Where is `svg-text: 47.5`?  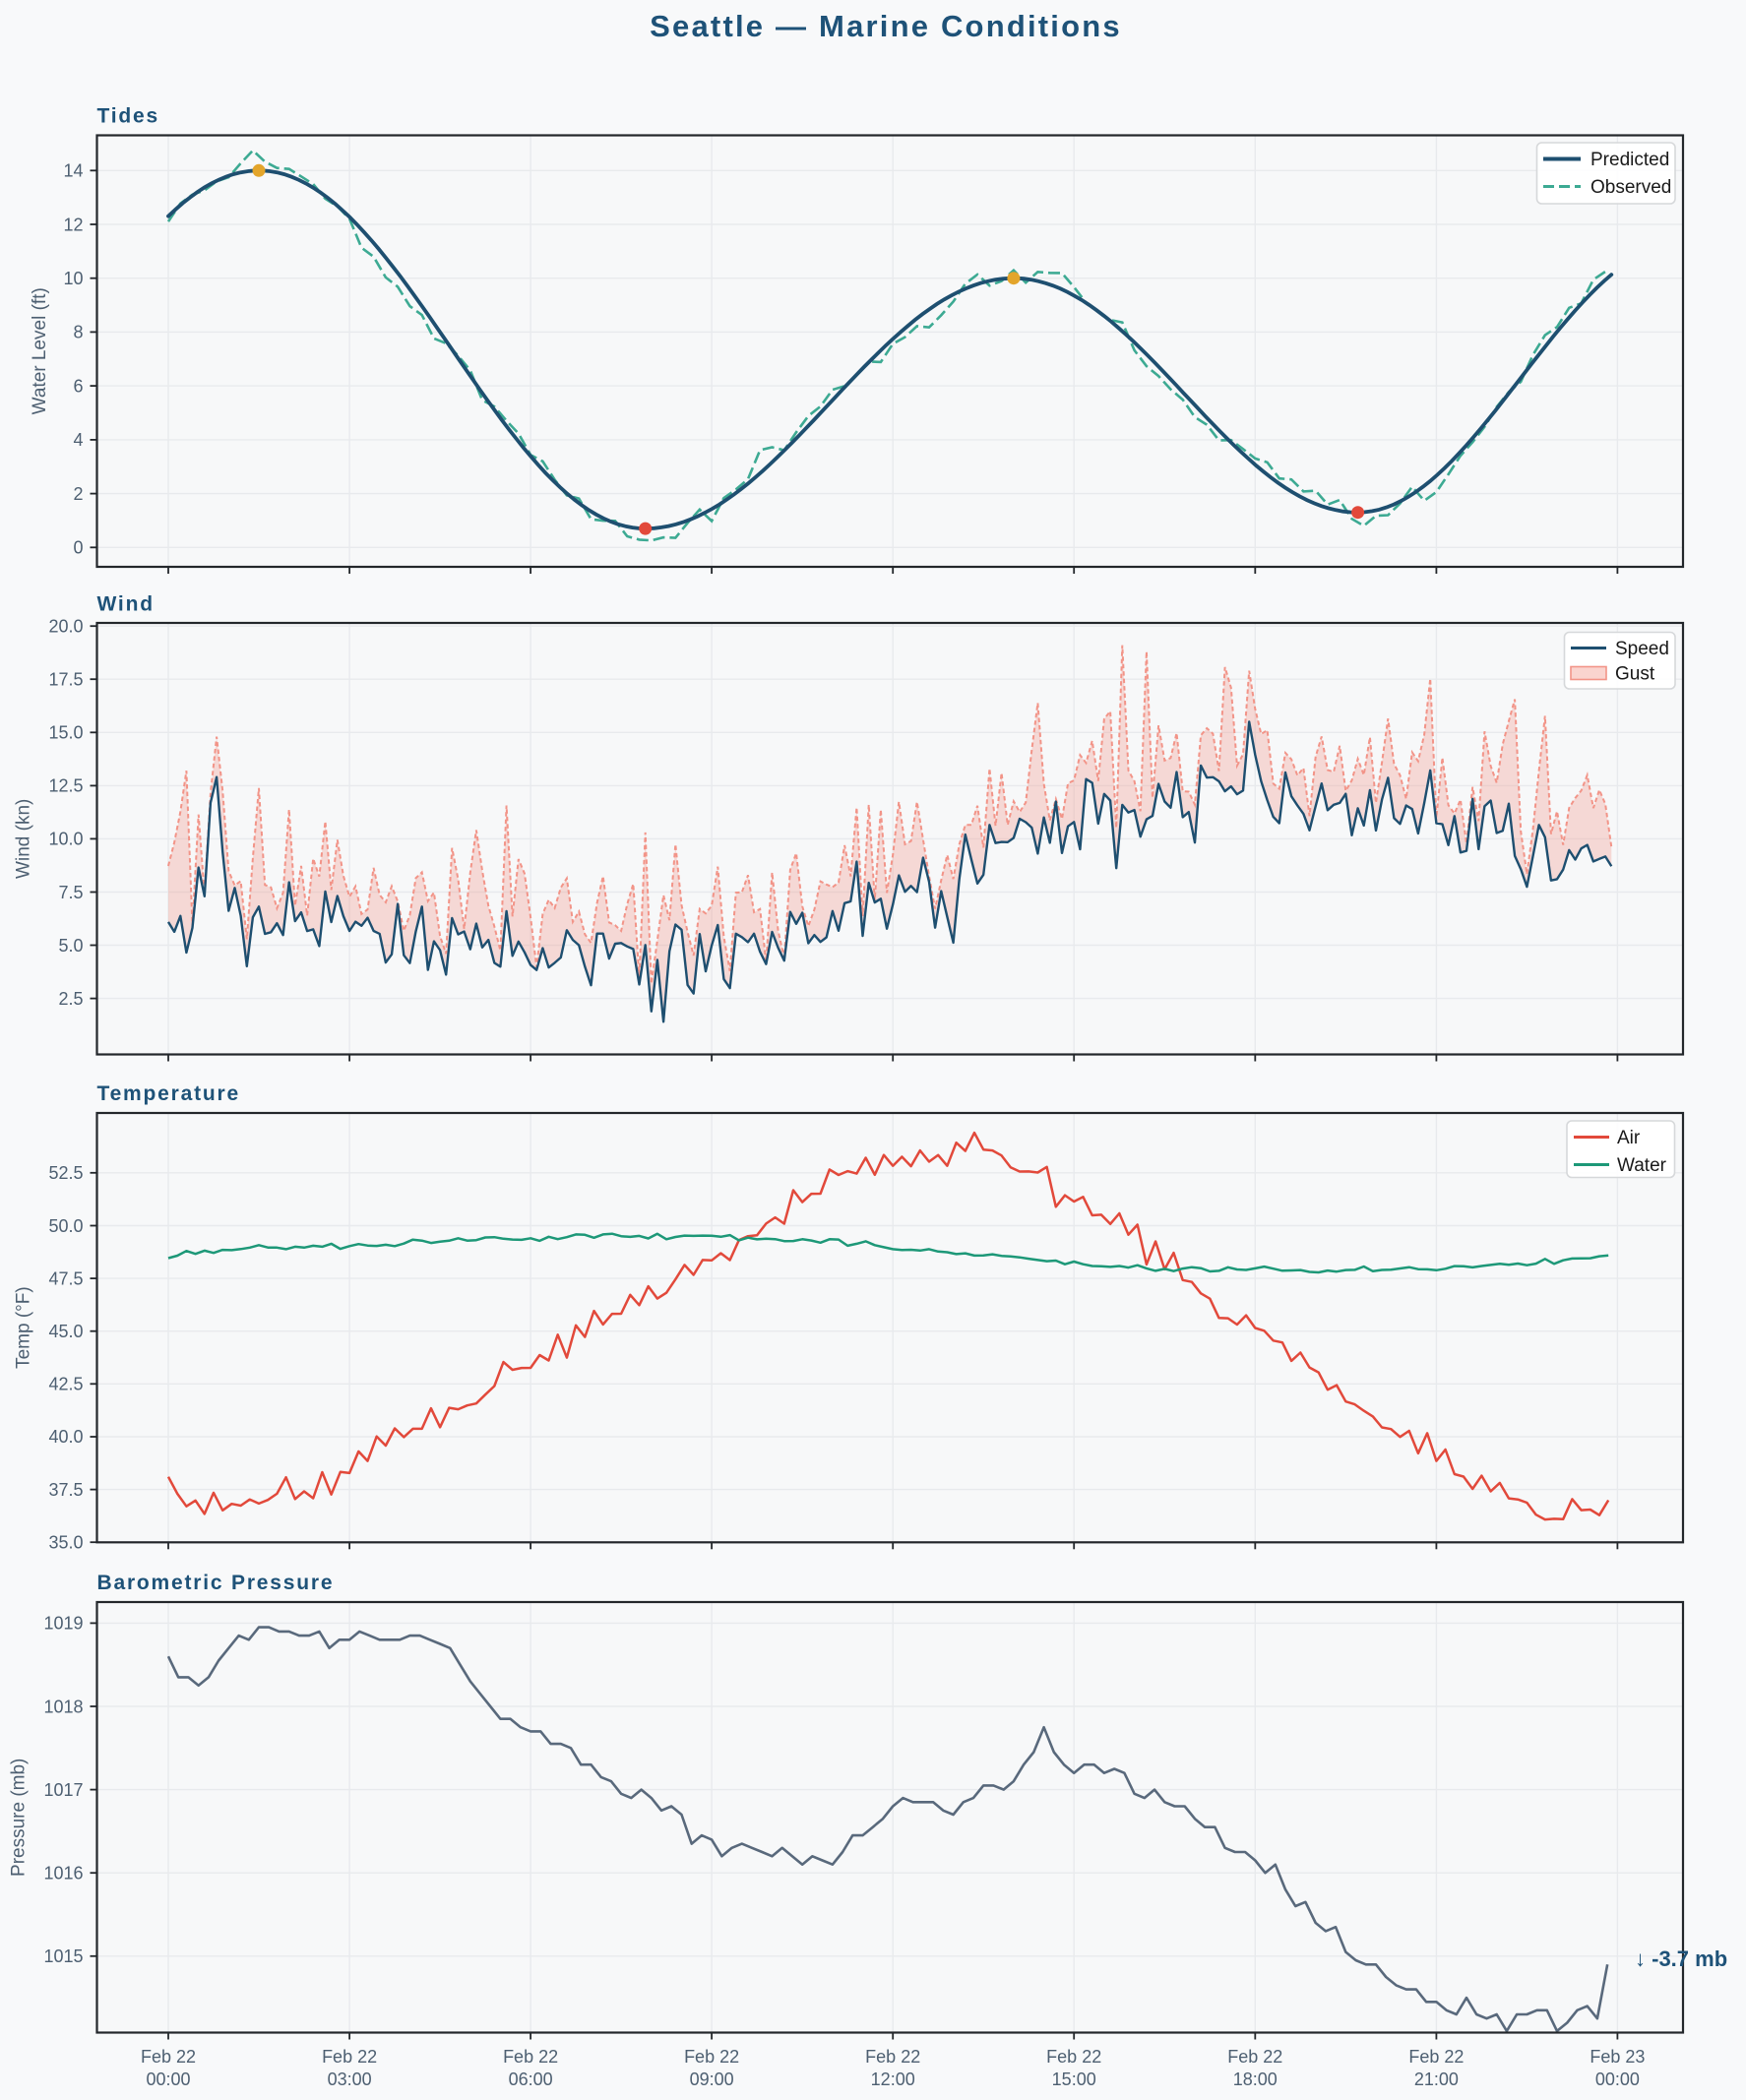
svg-text: 47.5 is located at coordinates (65, 1278).